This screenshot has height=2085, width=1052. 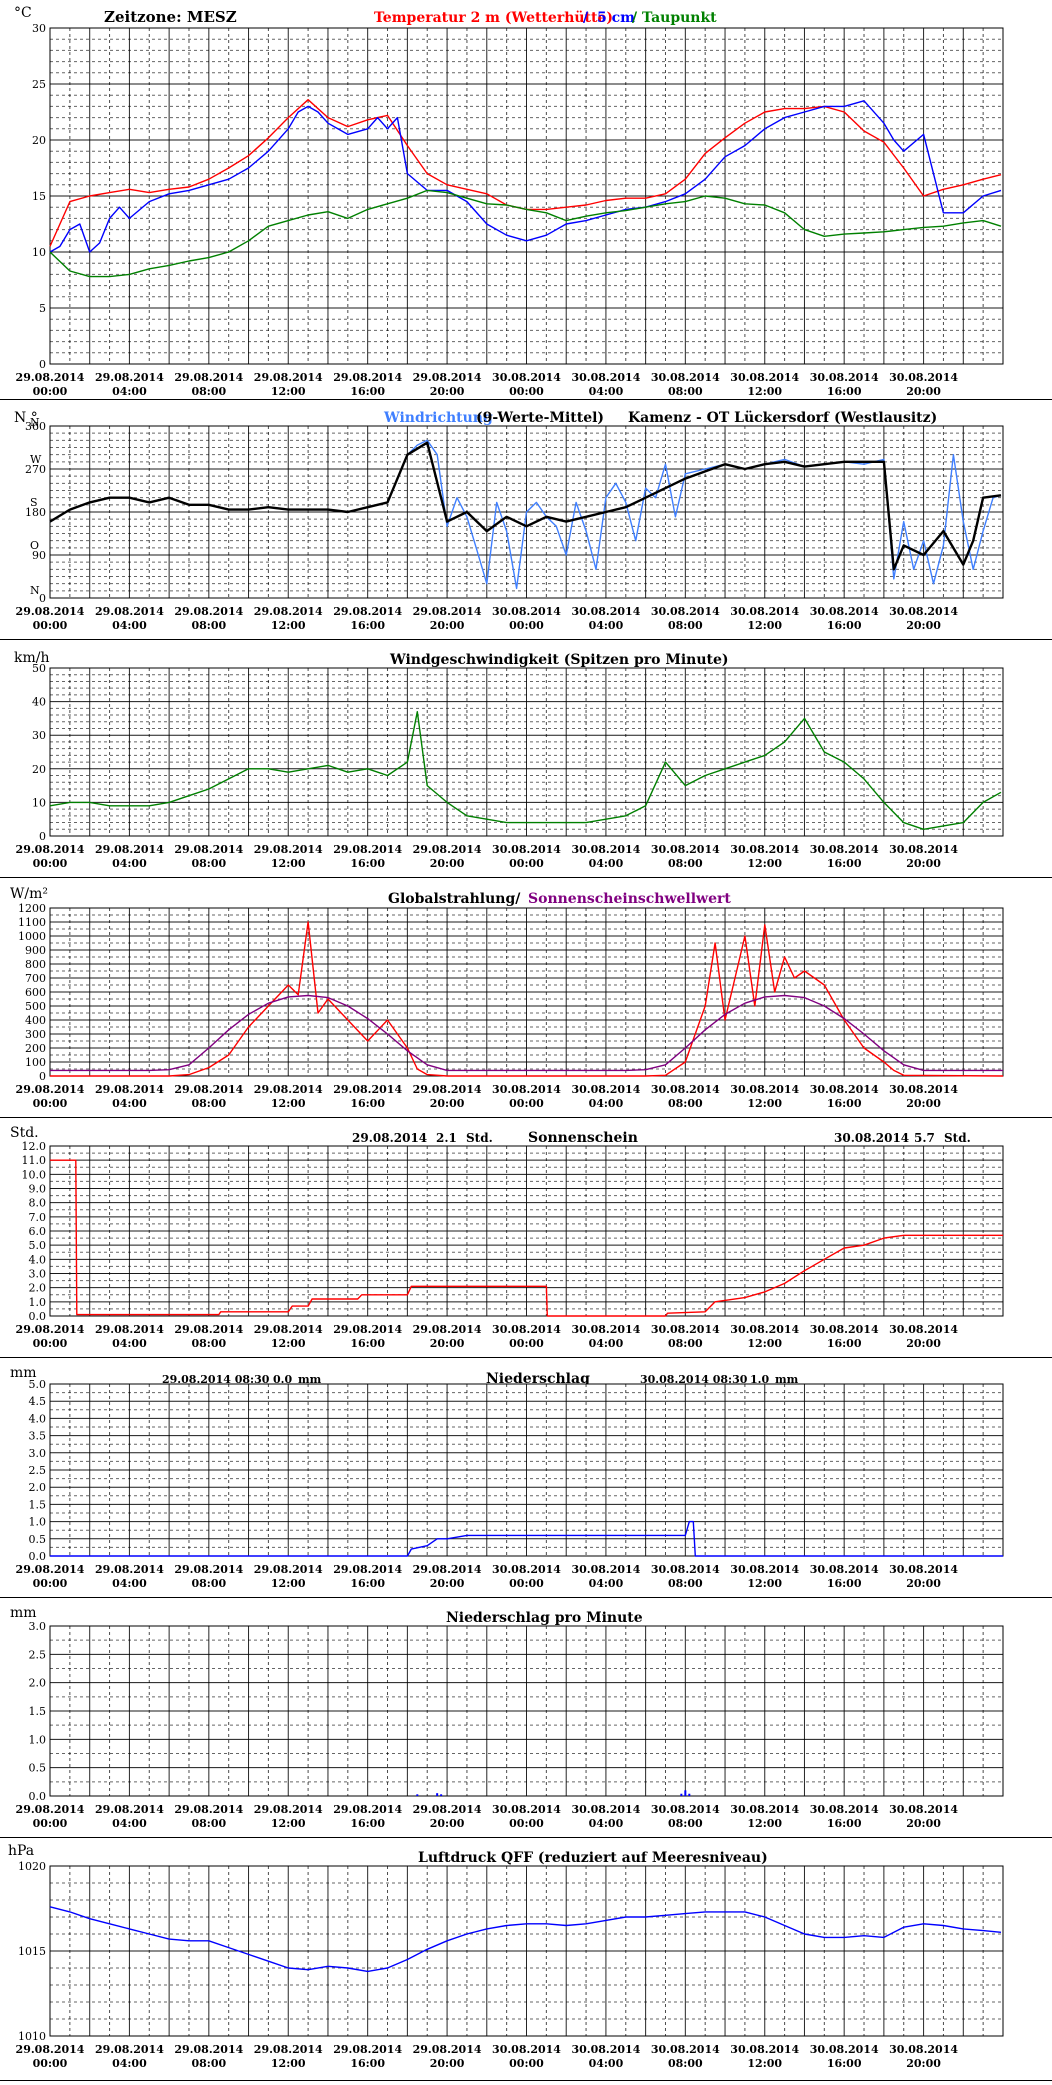 I want to click on y-tick-label: 100, so click(x=35, y=1062).